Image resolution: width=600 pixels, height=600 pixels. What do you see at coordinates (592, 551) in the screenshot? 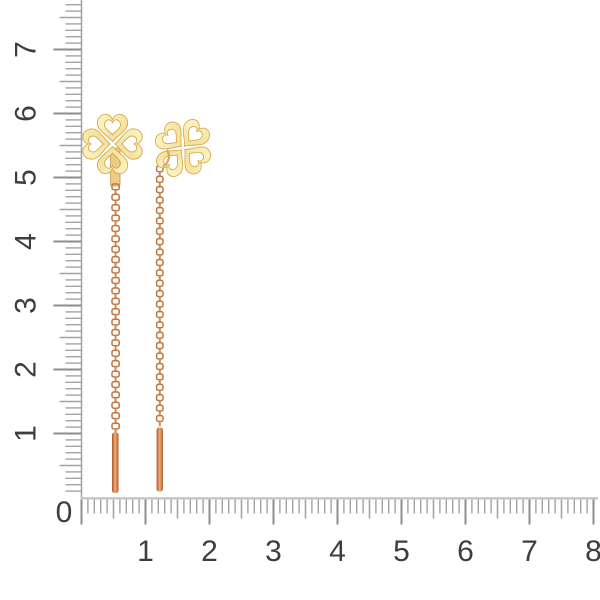
I see `horizontal-ruler-label: 8` at bounding box center [592, 551].